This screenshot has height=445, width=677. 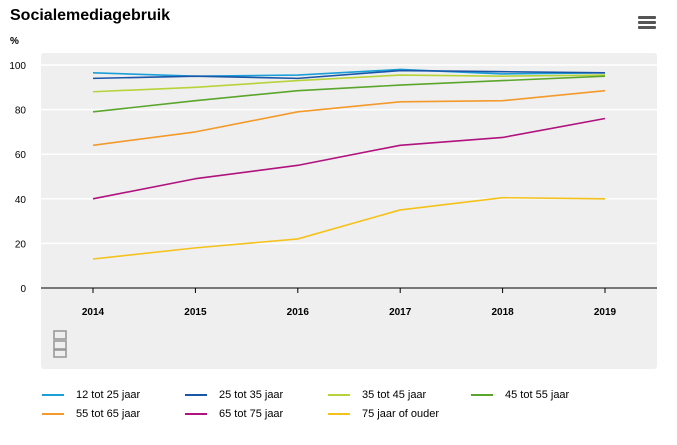 I want to click on legend-label: 75 jaar of ouder, so click(x=401, y=414).